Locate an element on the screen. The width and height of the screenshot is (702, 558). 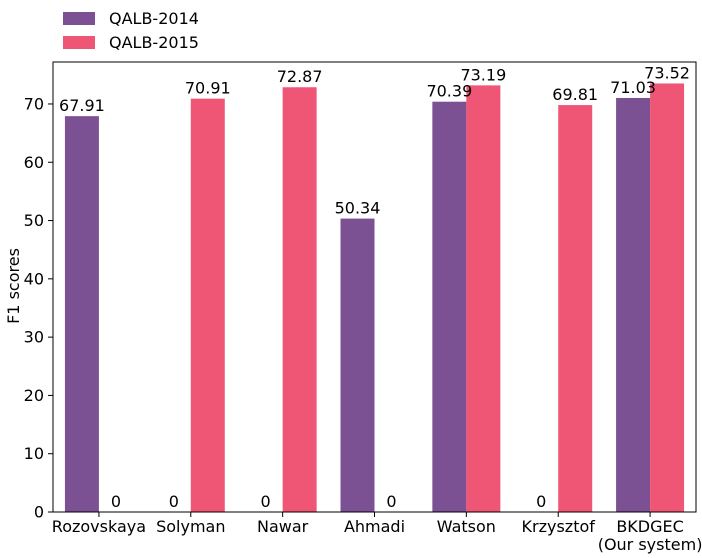
x-tick-label: Krzysztof is located at coordinates (559, 526).